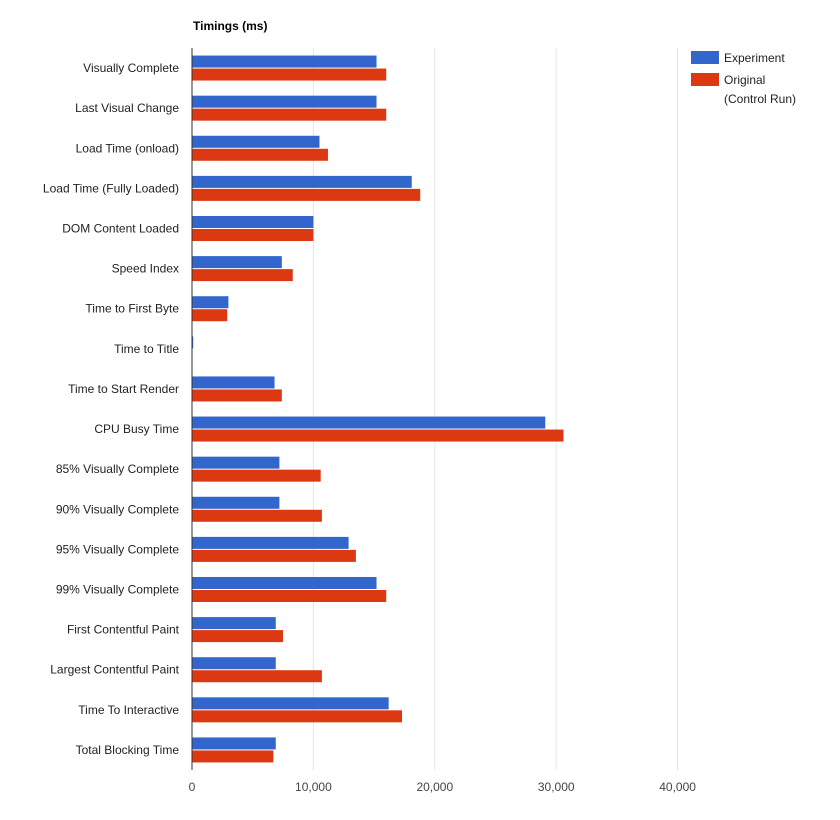  What do you see at coordinates (118, 590) in the screenshot?
I see `category-label: 99% Visually Complete` at bounding box center [118, 590].